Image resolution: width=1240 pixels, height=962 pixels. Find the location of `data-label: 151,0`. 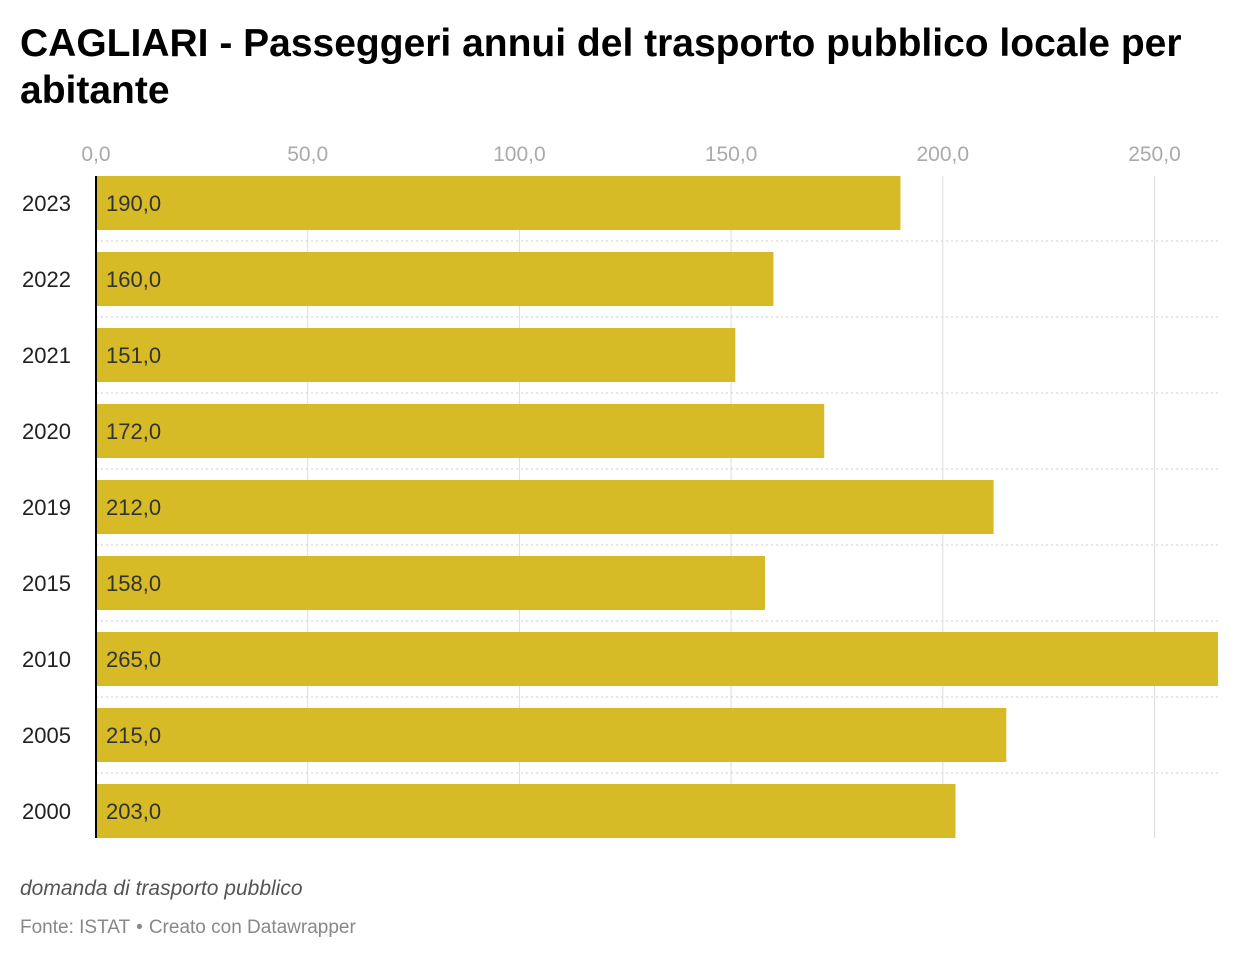

data-label: 151,0 is located at coordinates (133, 355).